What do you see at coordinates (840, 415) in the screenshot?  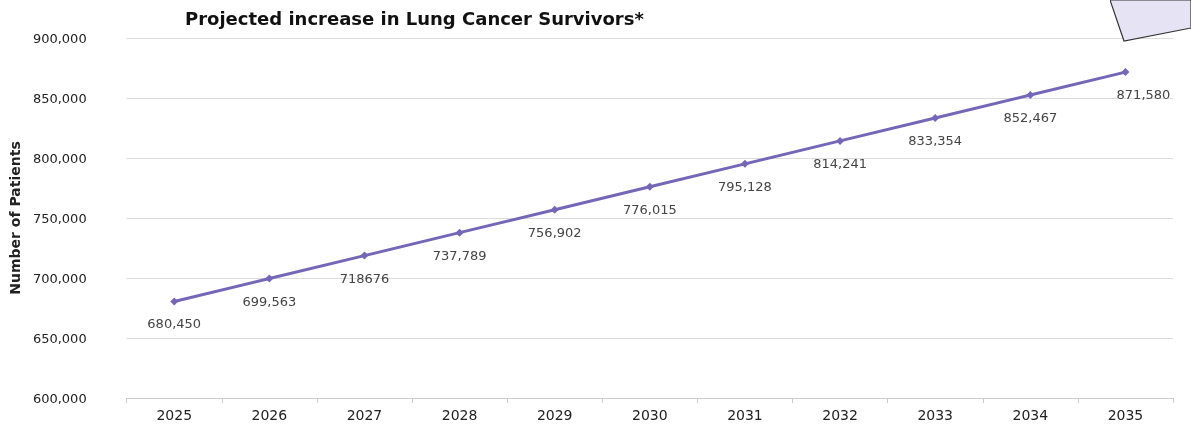 I see `x-tick-label: 2032` at bounding box center [840, 415].